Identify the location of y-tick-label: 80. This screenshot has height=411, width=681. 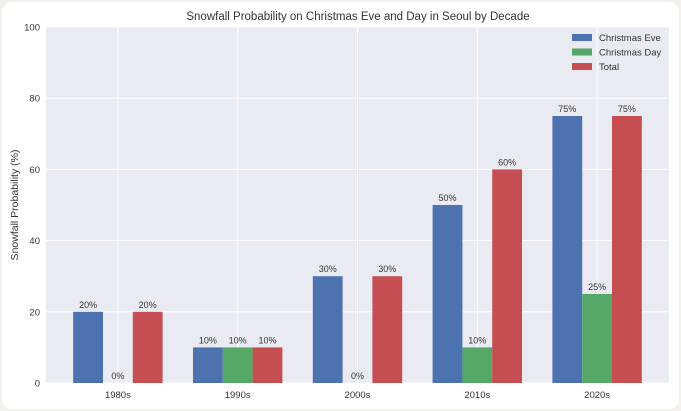
(34, 99).